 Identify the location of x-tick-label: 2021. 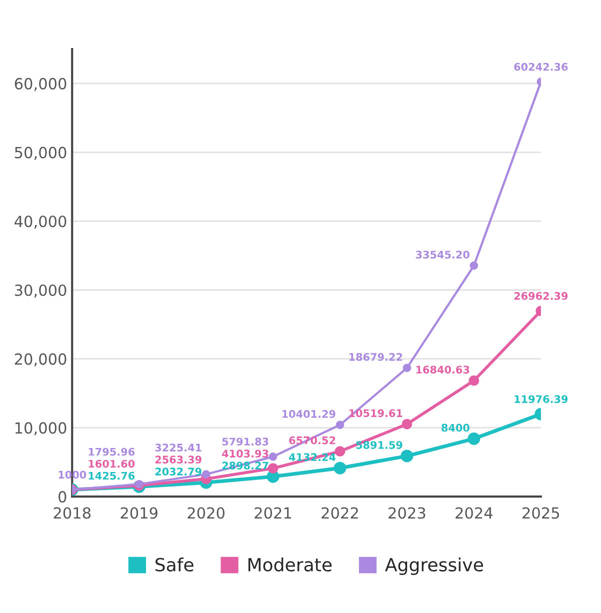
(273, 513).